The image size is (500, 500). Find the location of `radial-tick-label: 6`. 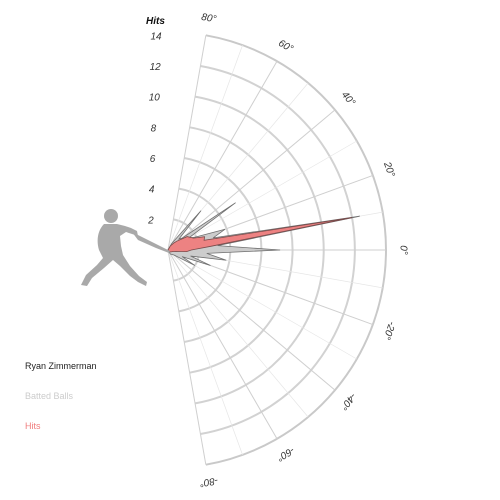

radial-tick-label: 6 is located at coordinates (153, 159).